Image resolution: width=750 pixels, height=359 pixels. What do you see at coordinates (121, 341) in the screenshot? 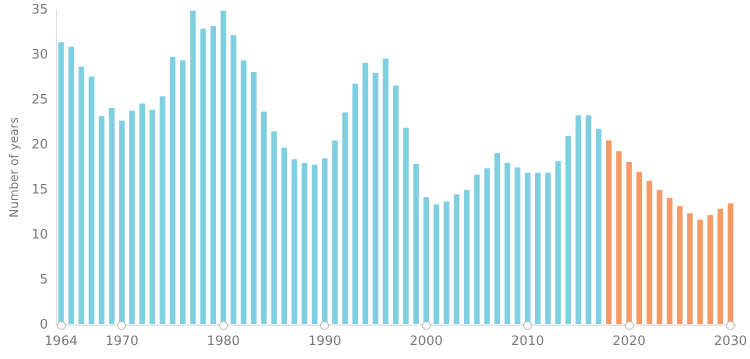
I see `x-tick-label: 1970` at bounding box center [121, 341].